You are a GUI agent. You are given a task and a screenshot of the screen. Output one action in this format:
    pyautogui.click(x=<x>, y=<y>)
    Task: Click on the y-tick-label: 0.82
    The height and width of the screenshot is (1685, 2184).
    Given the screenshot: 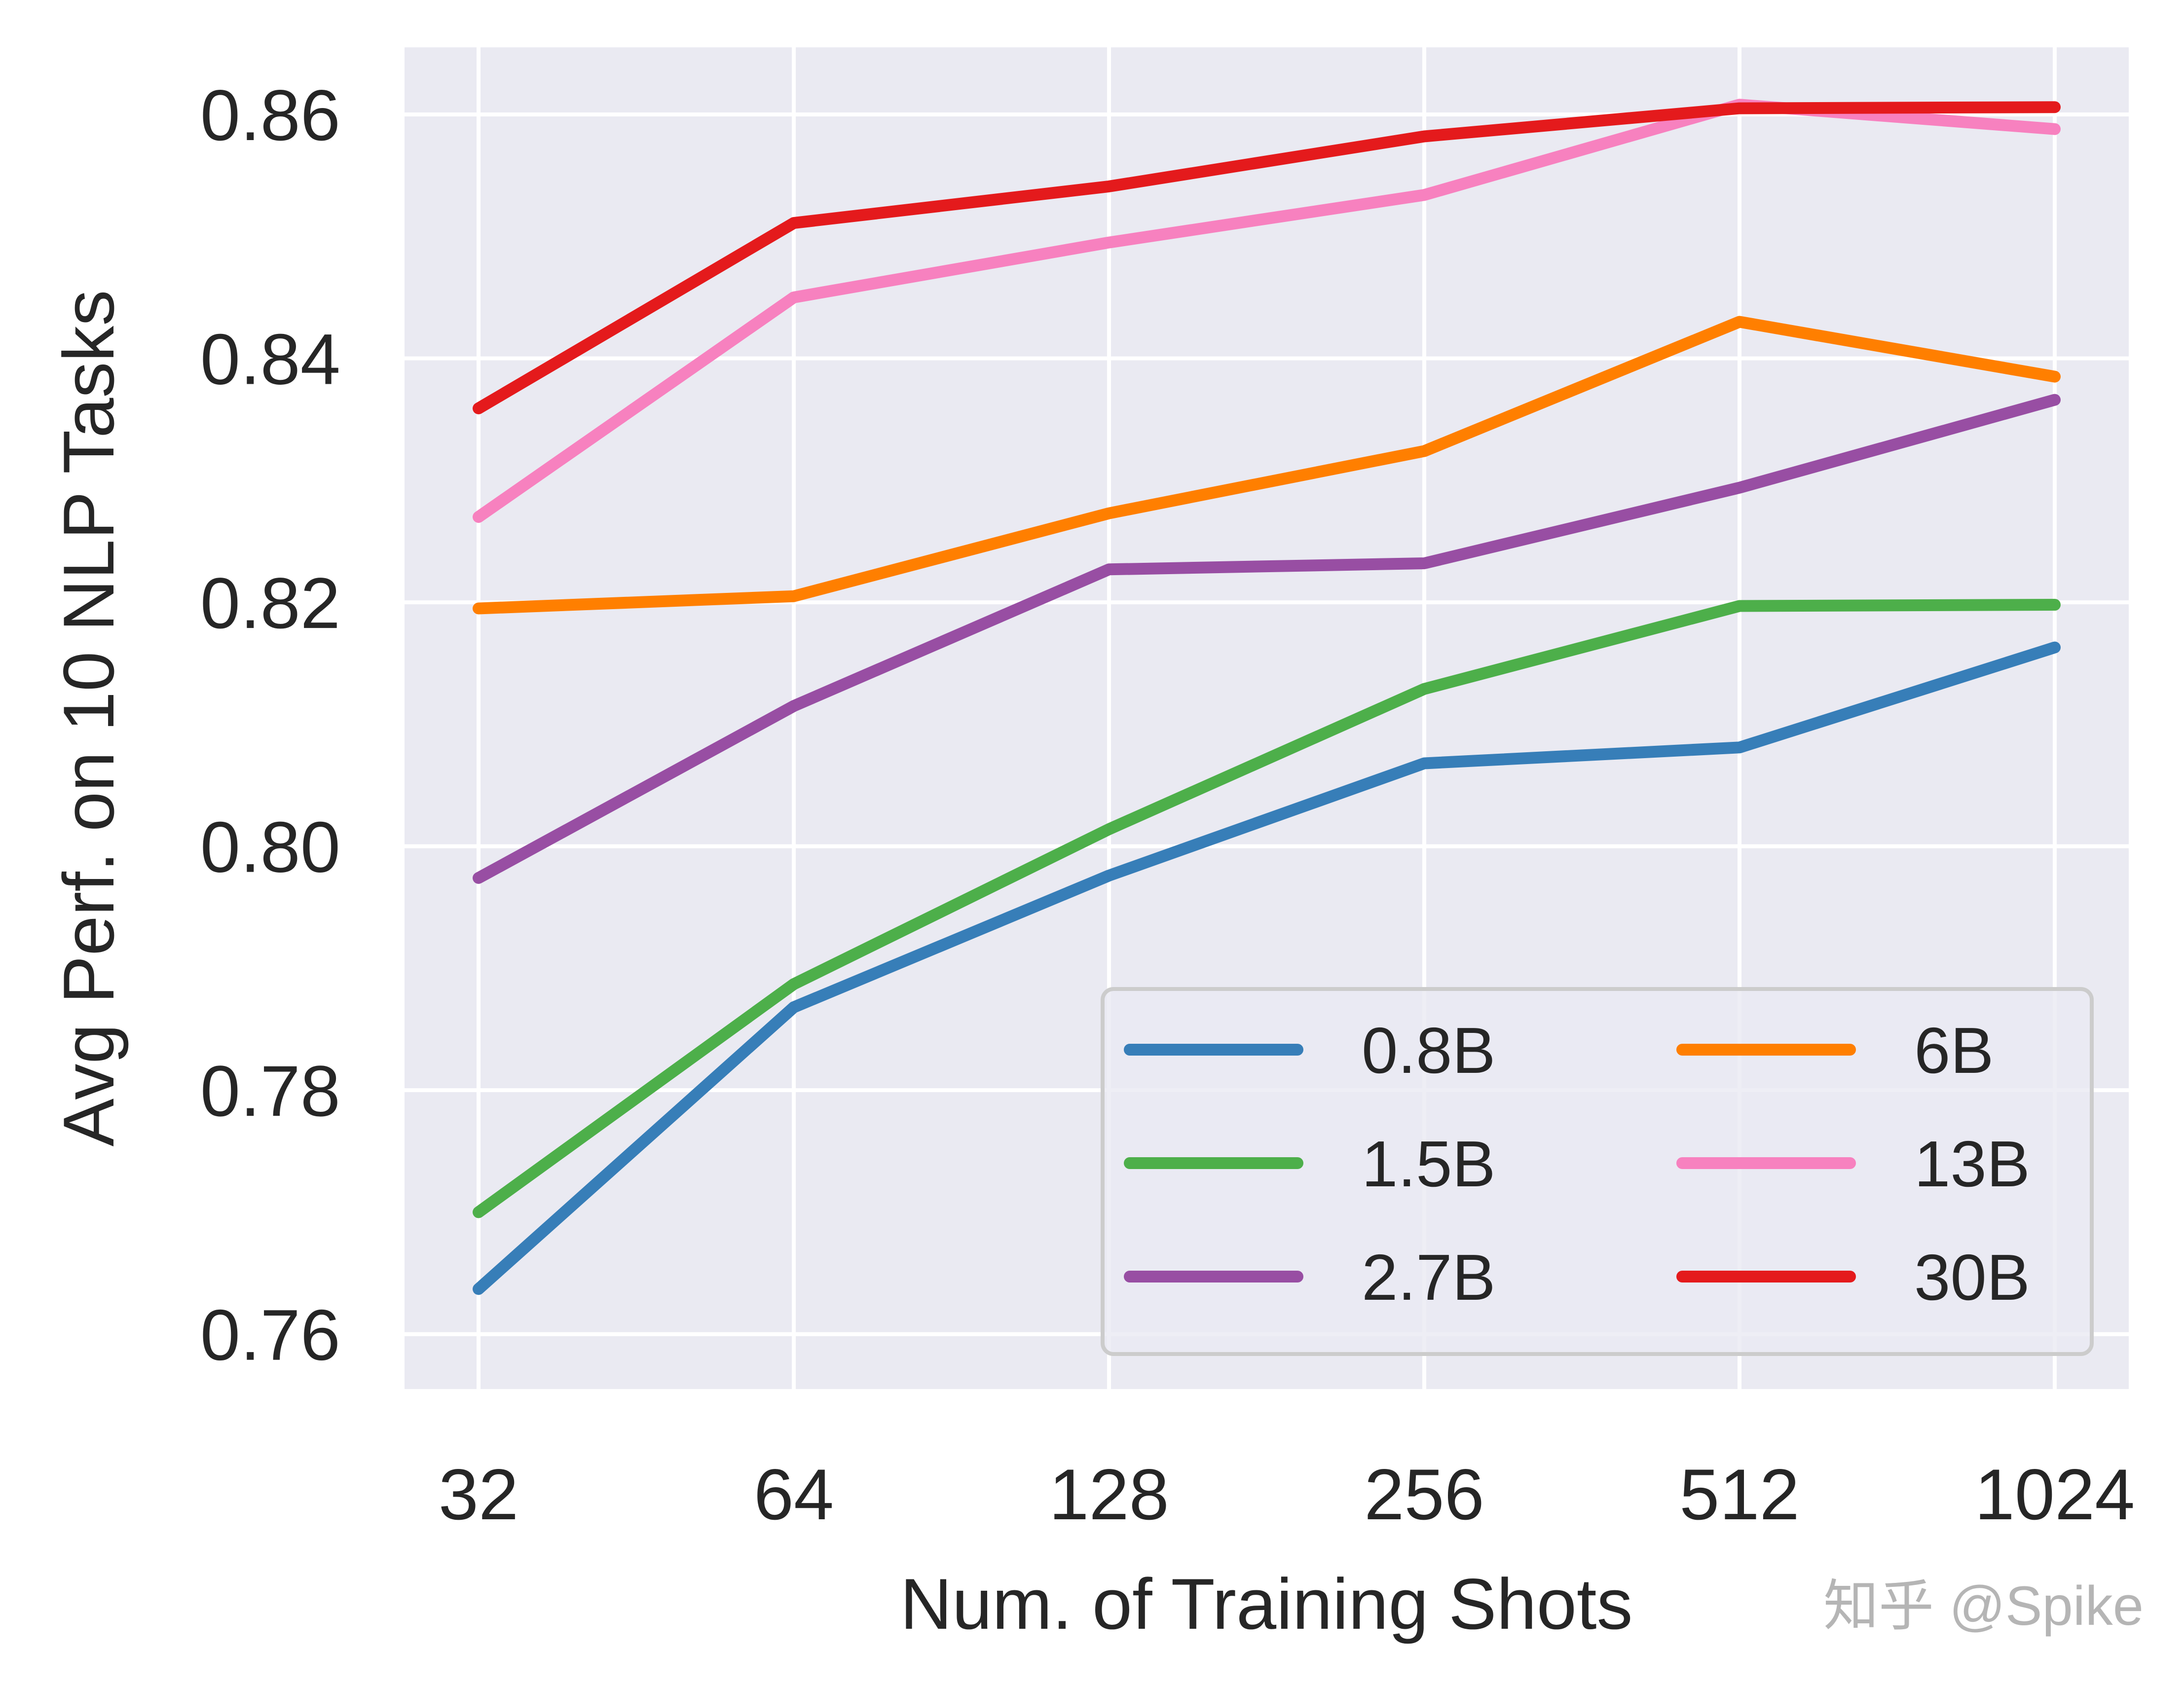 What is the action you would take?
    pyautogui.click(x=270, y=603)
    